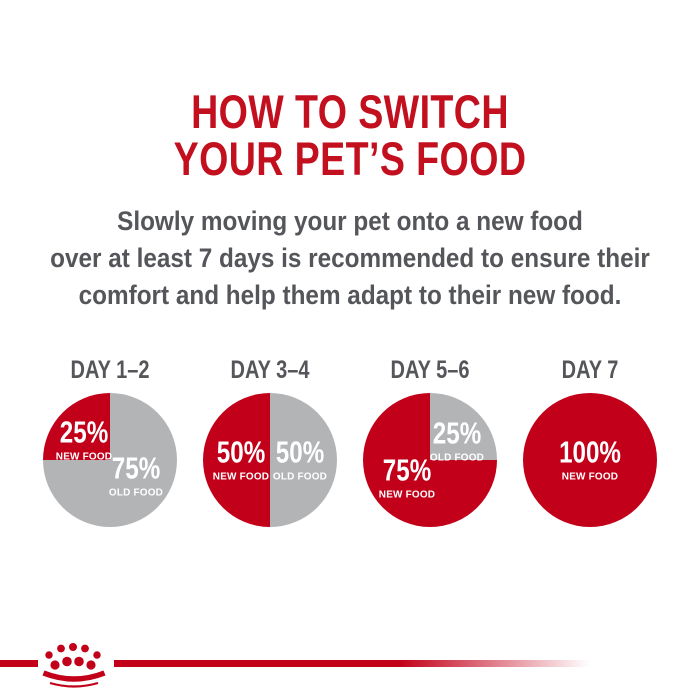  What do you see at coordinates (352, 663) in the screenshot?
I see `footer-divider-right` at bounding box center [352, 663].